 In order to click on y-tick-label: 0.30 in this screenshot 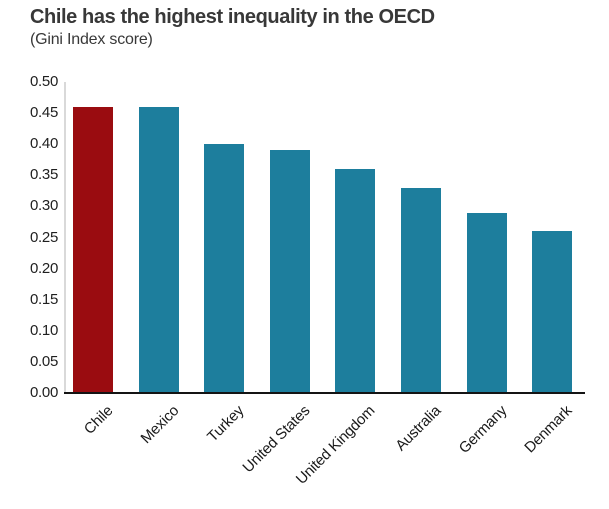, I will do `click(44, 206)`.